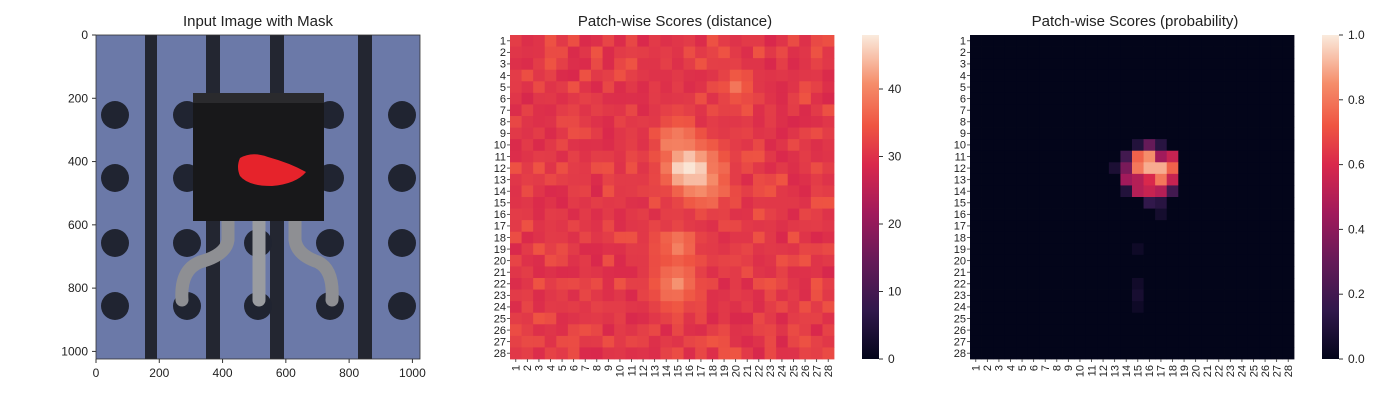 The image size is (1400, 400). What do you see at coordinates (1058, 368) in the screenshot?
I see `col-tick-label: 8` at bounding box center [1058, 368].